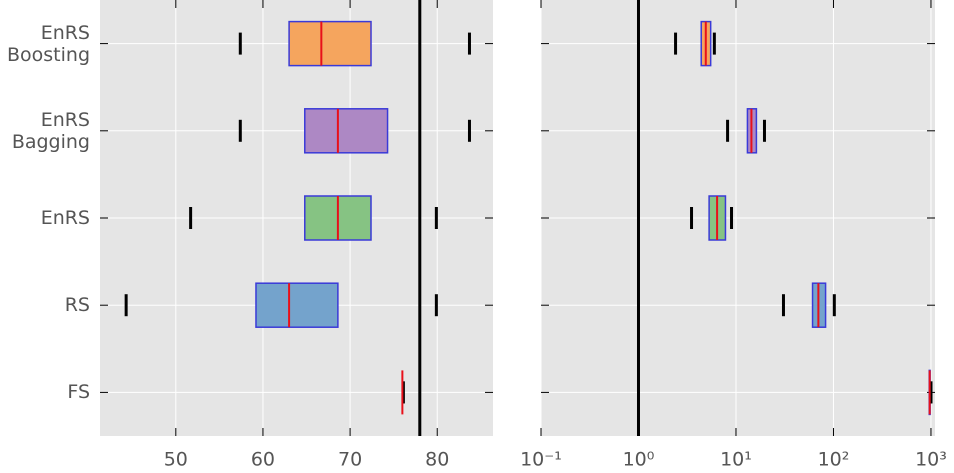  Describe the element at coordinates (65, 218) in the screenshot. I see `y-tick-label: EnRS` at that location.